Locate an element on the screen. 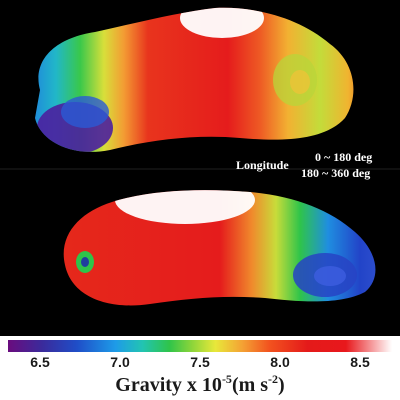 Image resolution: width=400 pixels, height=400 pixels. colorbar-tick-label: 8.0 is located at coordinates (280, 362).